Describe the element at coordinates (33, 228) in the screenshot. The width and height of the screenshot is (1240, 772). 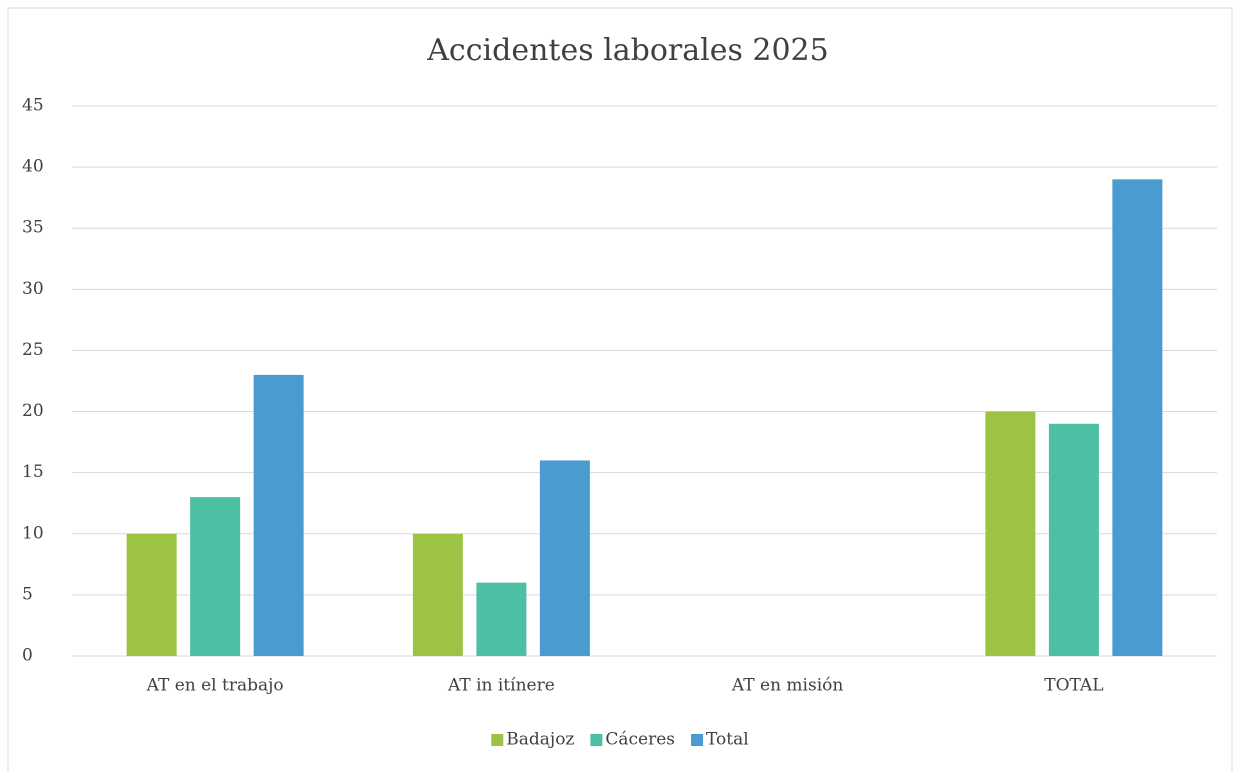
I see `y-tick-label: 35` at that location.